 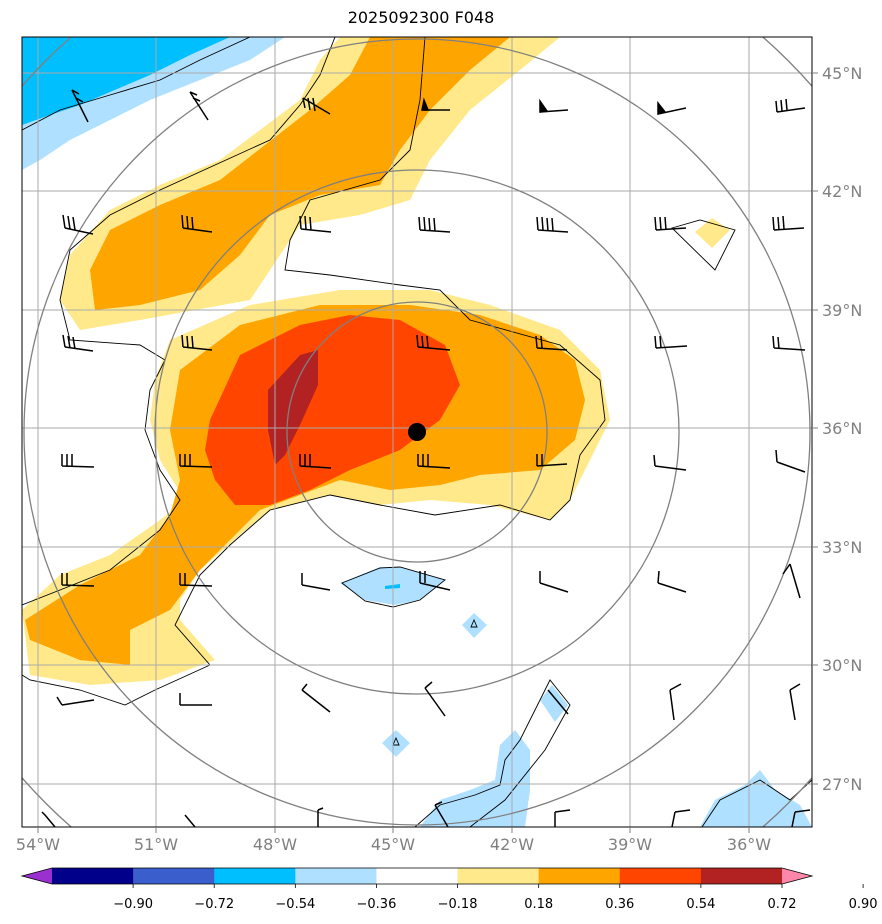 I want to click on lat-label: 45°N, so click(x=842, y=73).